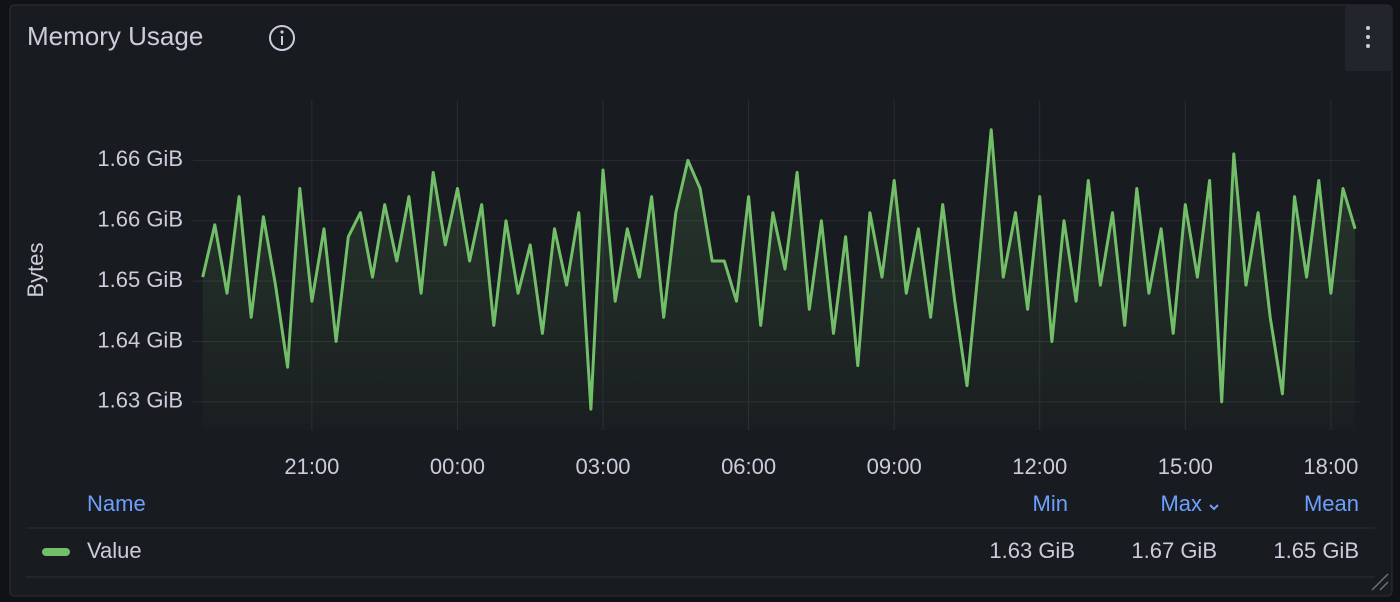  What do you see at coordinates (457, 466) in the screenshot?
I see `x-tick-label: 00:00` at bounding box center [457, 466].